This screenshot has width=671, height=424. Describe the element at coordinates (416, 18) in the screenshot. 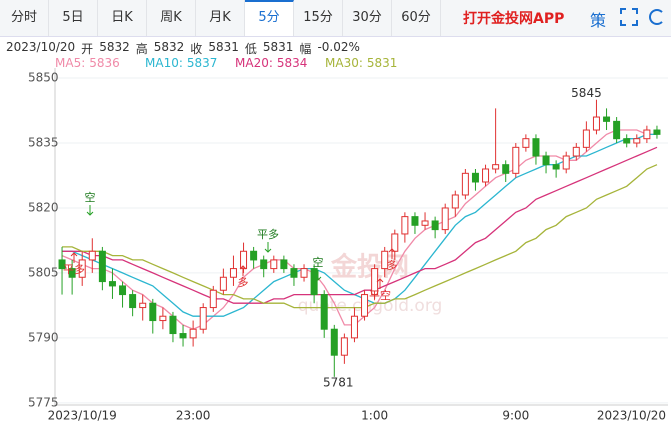

I see `tab: 60分` at that location.